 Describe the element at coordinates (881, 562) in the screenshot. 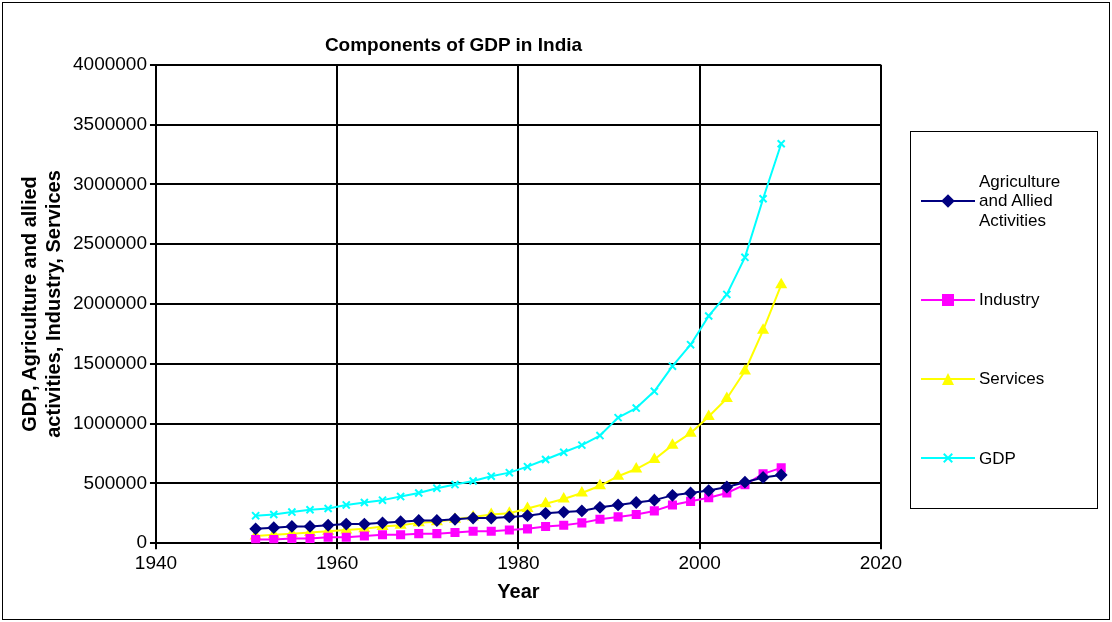

I see `x-tick-label: 2020` at that location.